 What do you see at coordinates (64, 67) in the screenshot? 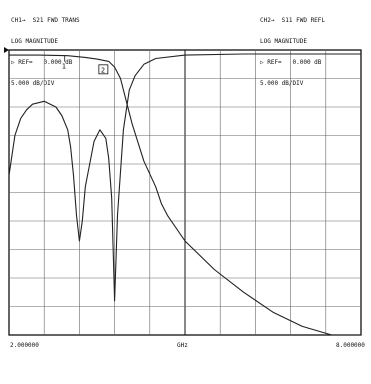
I see `marker-1-label: 1` at bounding box center [64, 67].